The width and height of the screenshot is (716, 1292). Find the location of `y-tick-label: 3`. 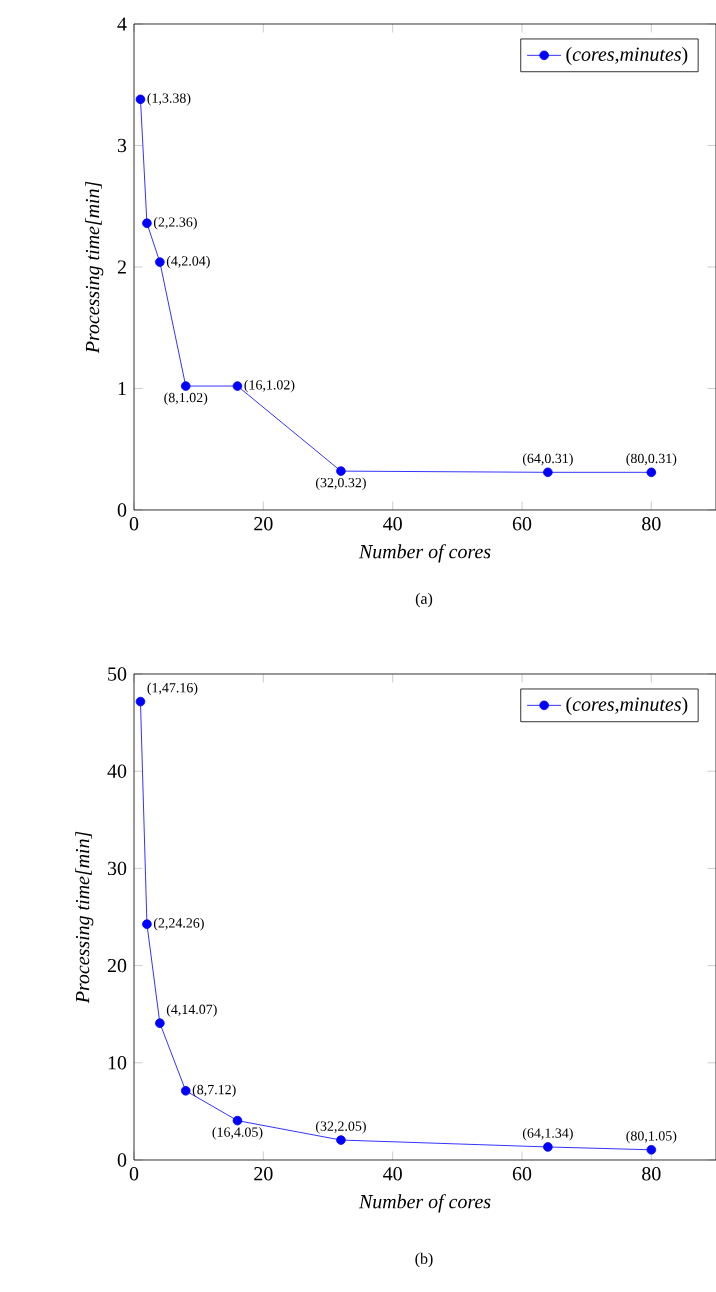

y-tick-label: 3 is located at coordinates (122, 145).